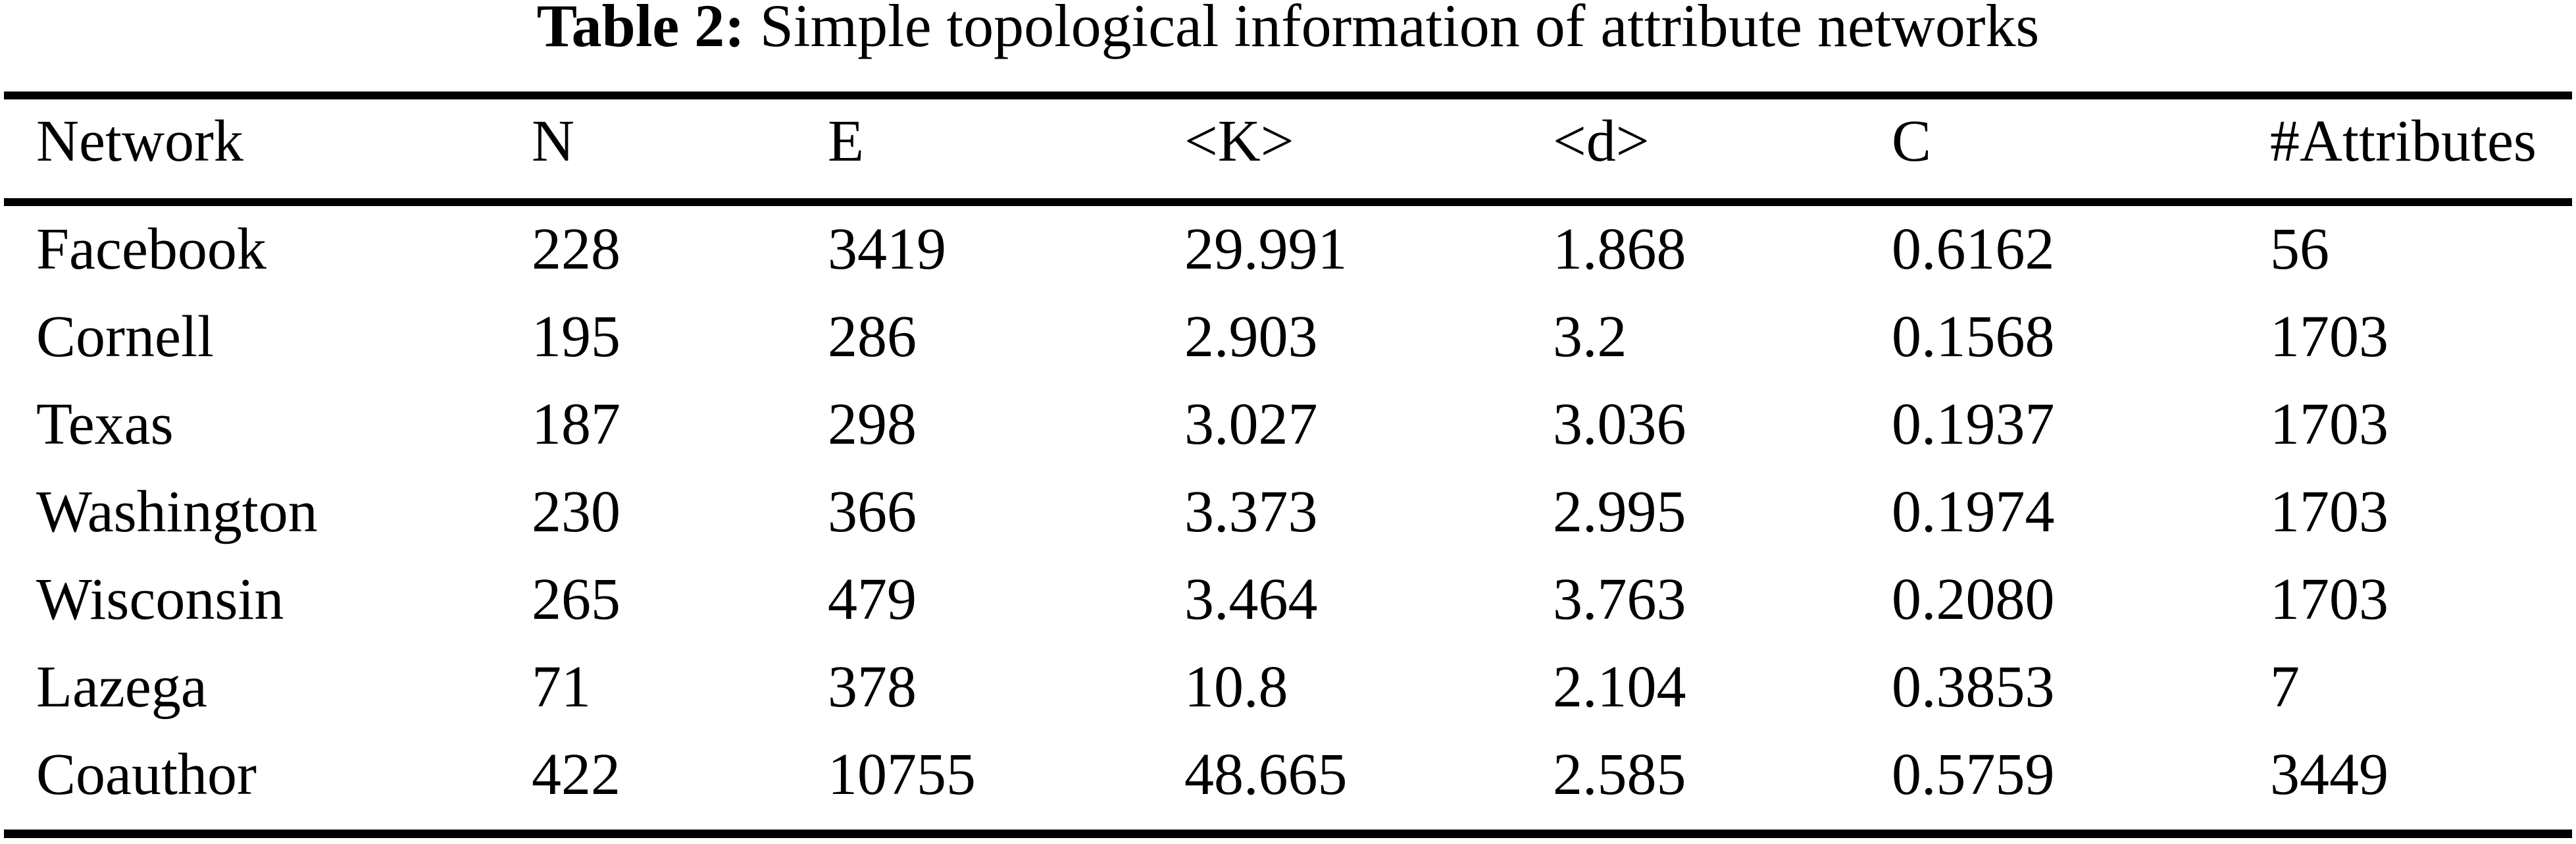 The image size is (2576, 844). I want to click on column-header-n: N, so click(553, 141).